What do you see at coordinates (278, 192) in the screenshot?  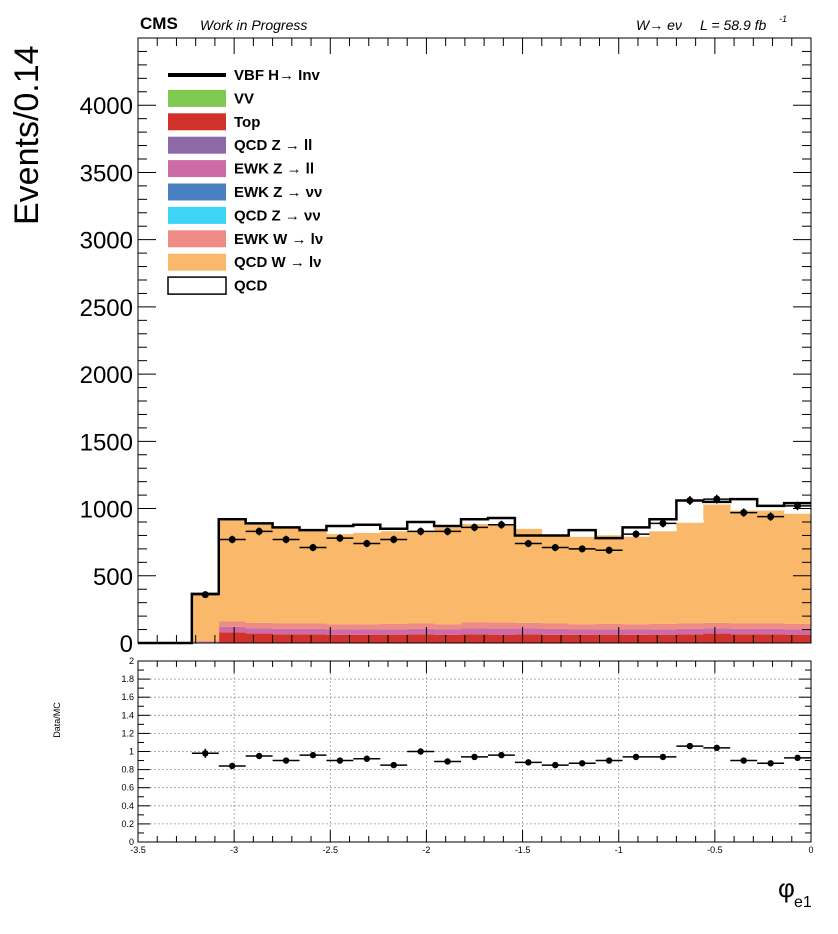 I see `legend-label: EWK Z → νν` at bounding box center [278, 192].